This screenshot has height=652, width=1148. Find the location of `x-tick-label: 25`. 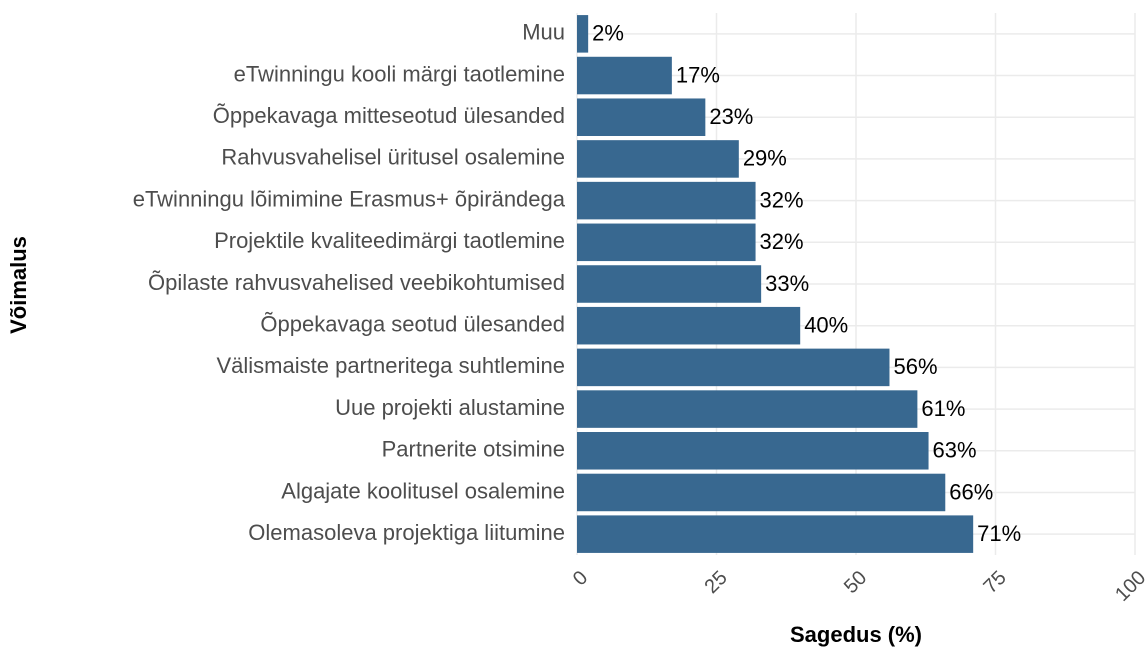

x-tick-label: 25 is located at coordinates (715, 582).